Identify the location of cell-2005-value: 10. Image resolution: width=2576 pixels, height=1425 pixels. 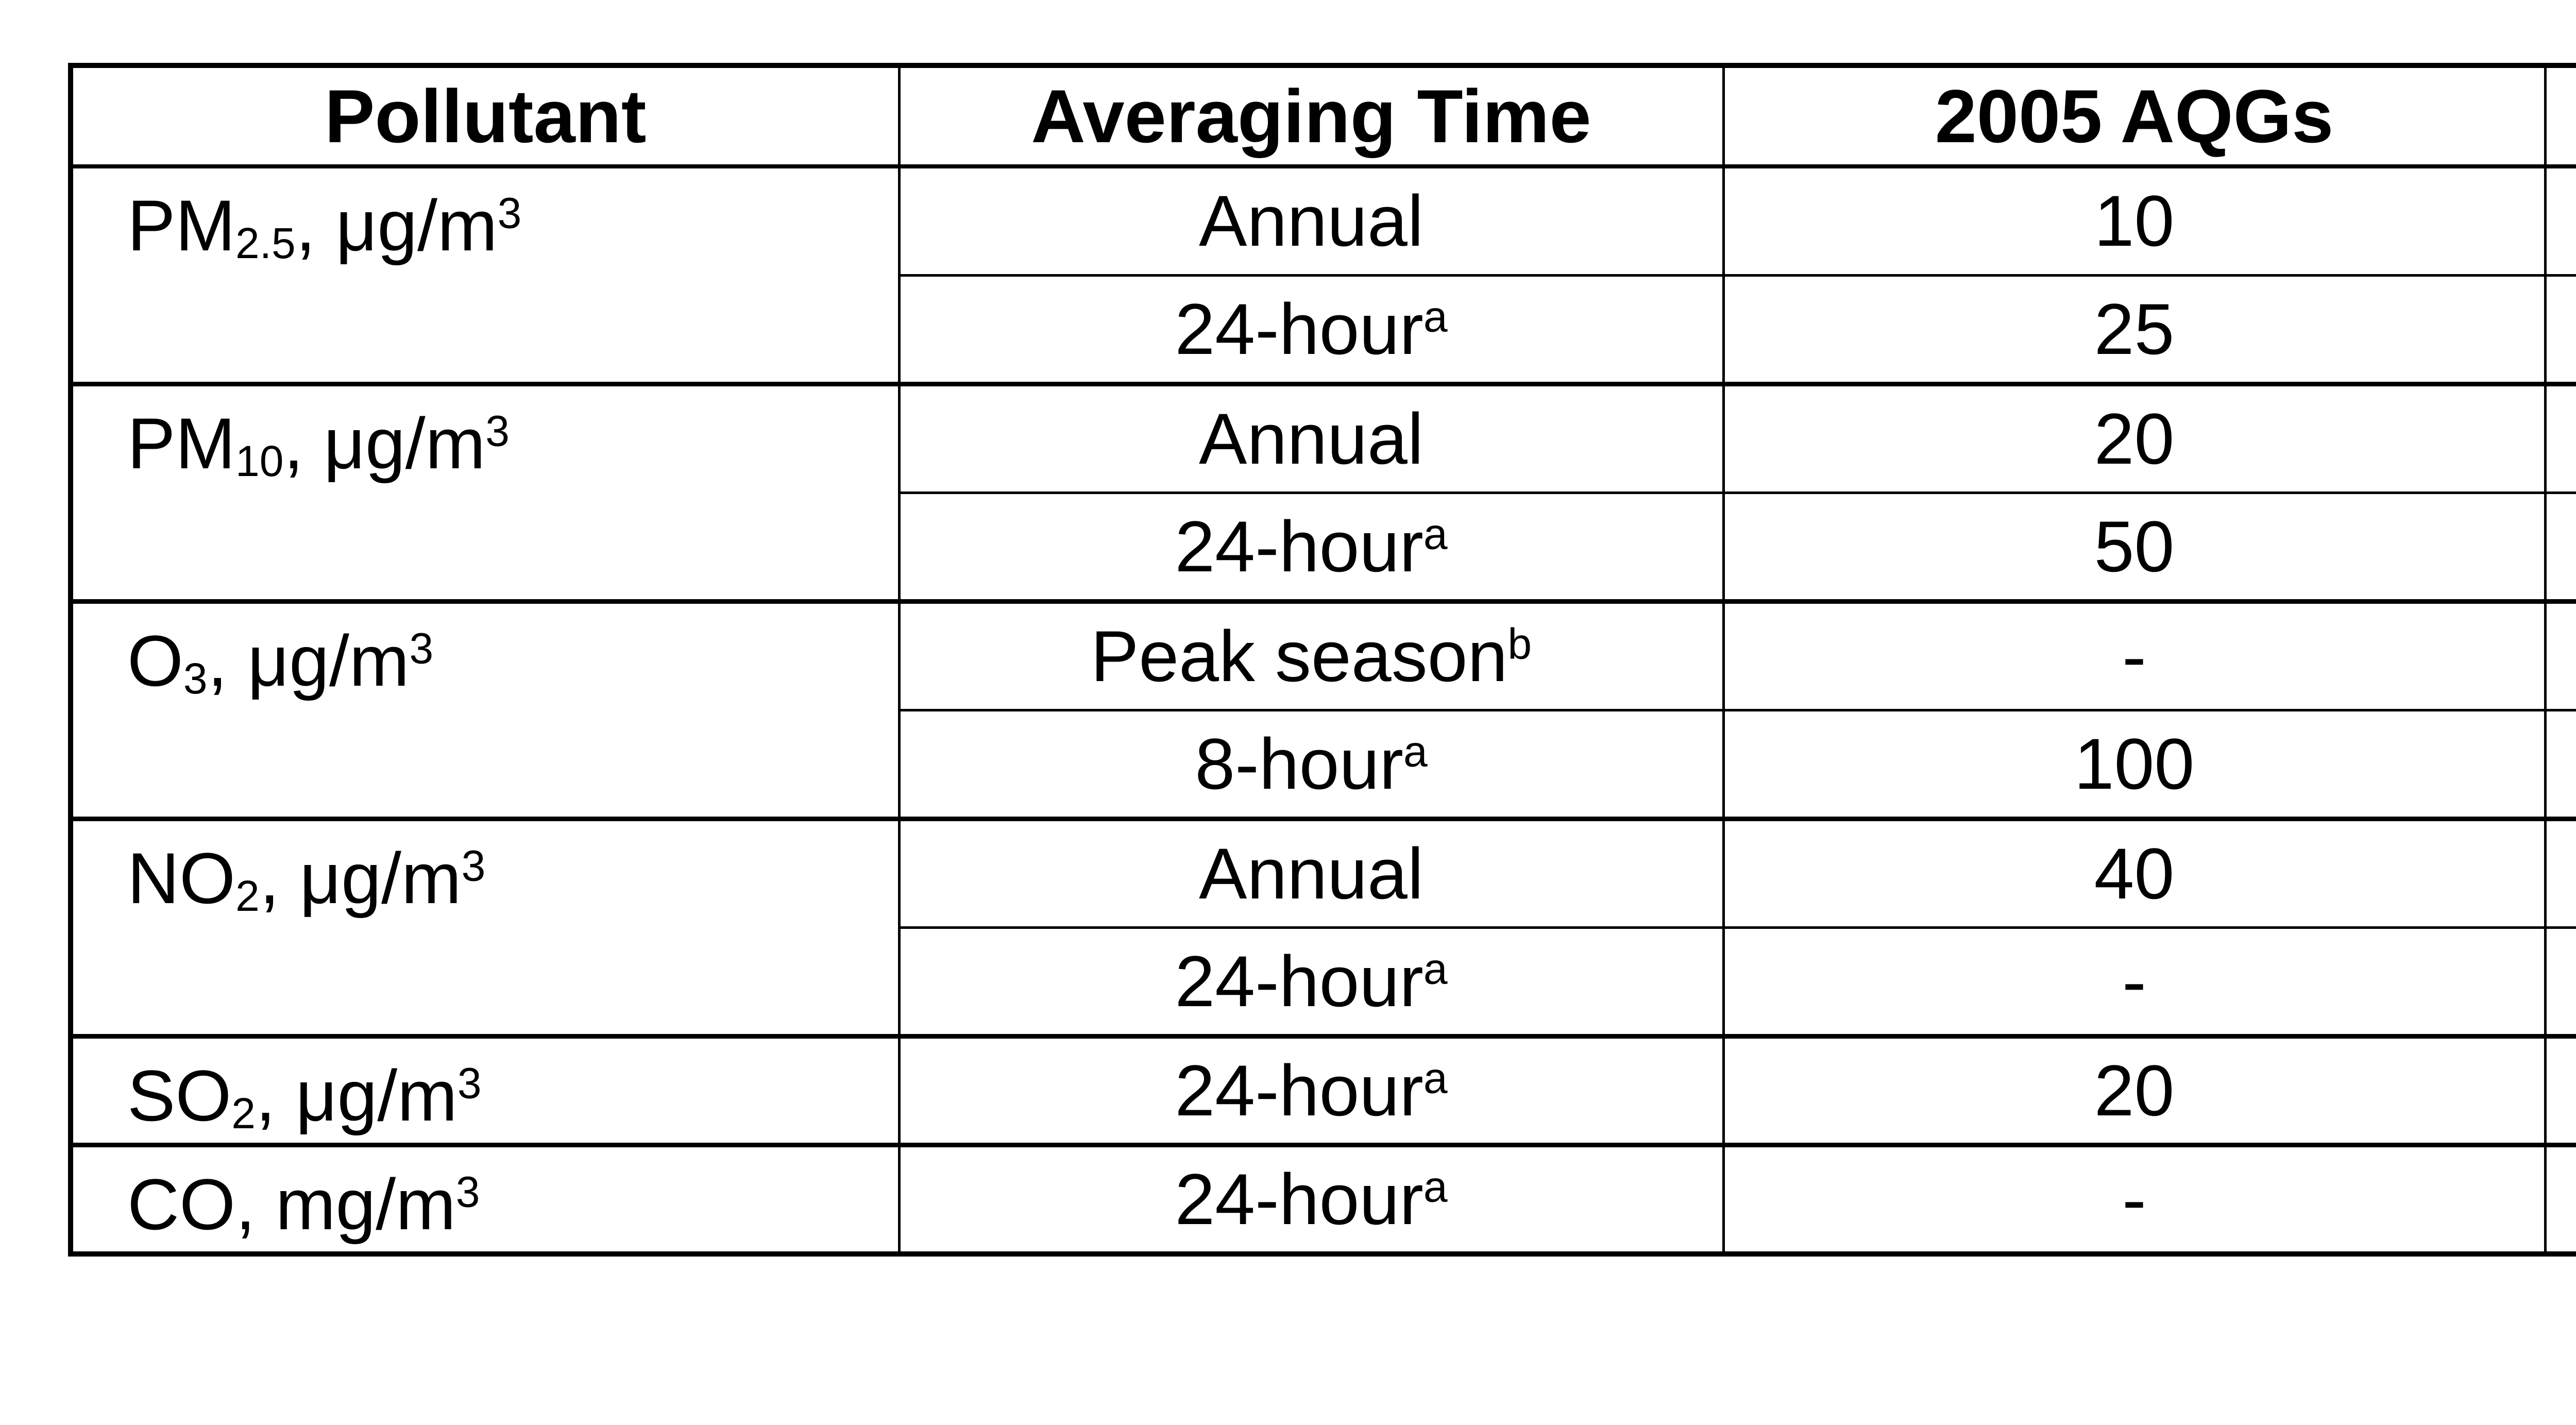
(2133, 220).